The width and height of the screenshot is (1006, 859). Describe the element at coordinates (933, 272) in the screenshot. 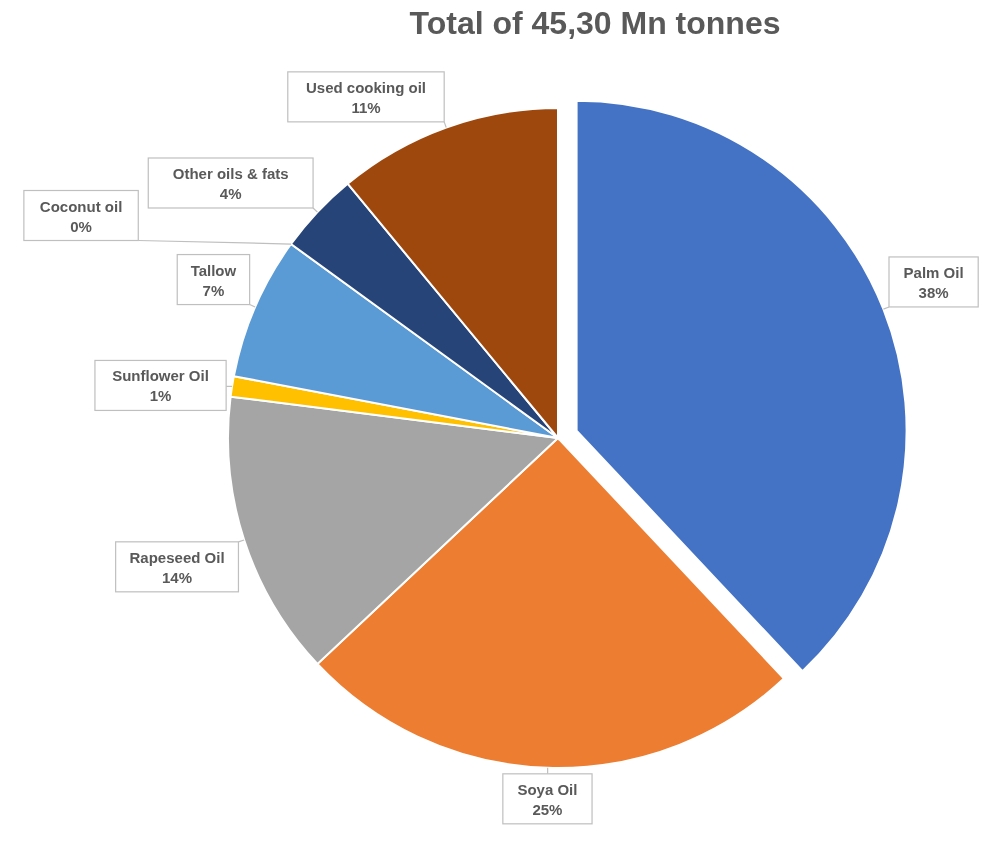

I see `slice-label: Palm Oil` at that location.